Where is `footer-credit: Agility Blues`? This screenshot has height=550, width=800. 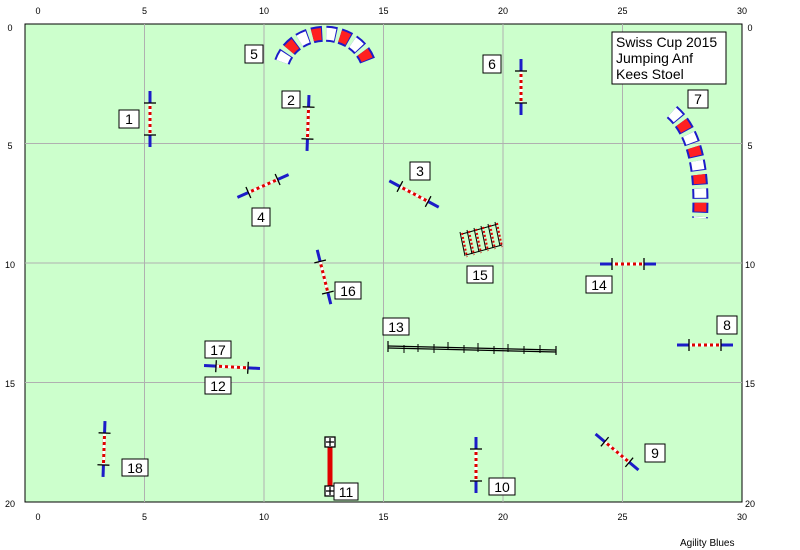
footer-credit: Agility Blues is located at coordinates (707, 543).